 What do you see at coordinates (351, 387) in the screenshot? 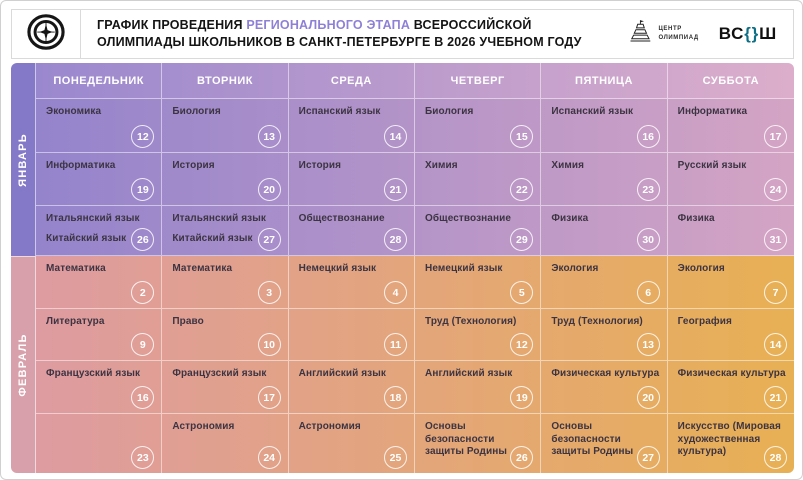
I see `schedule-cell: Английский язык 18` at bounding box center [351, 387].